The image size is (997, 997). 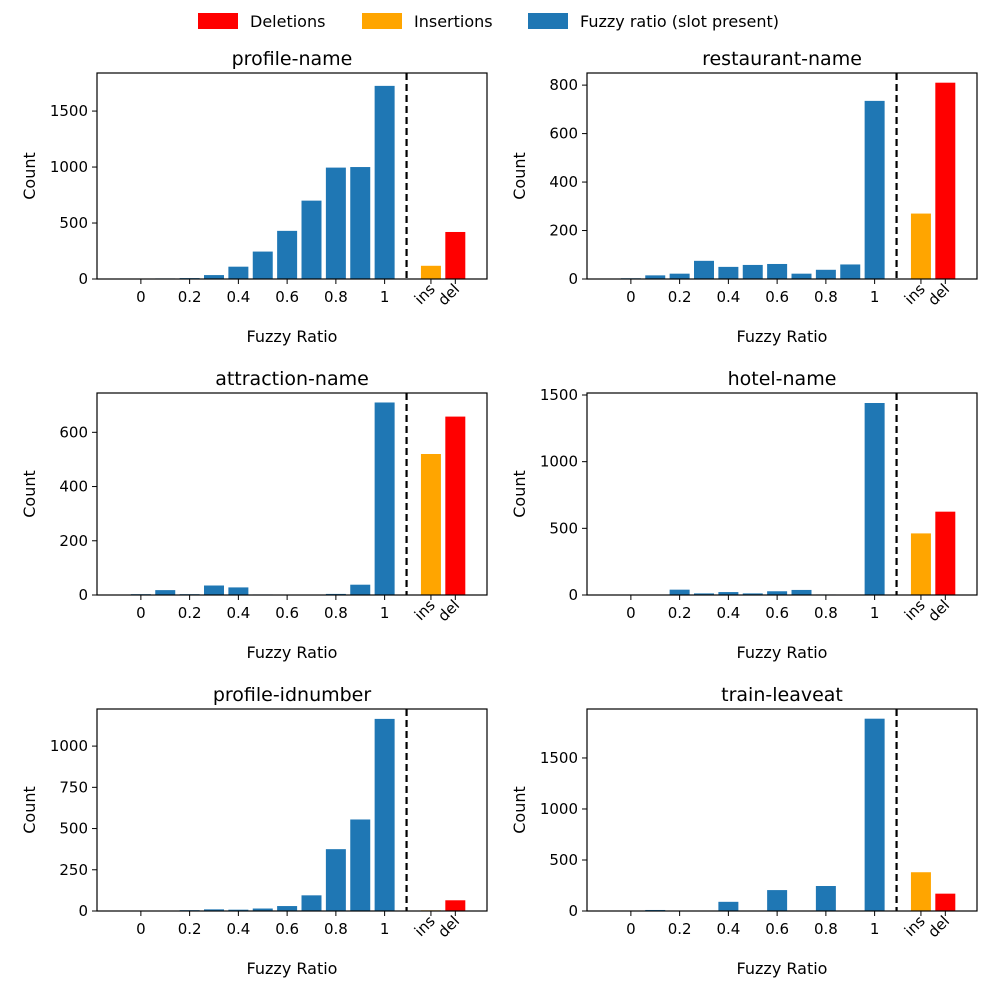 I want to click on subplot-title: hotel-name, so click(x=782, y=379).